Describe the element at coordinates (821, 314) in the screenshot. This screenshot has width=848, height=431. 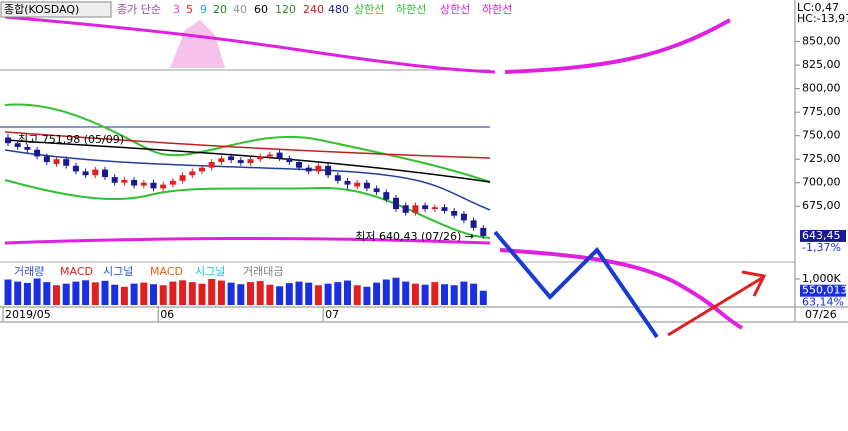
I see `last-date: 07/26` at that location.